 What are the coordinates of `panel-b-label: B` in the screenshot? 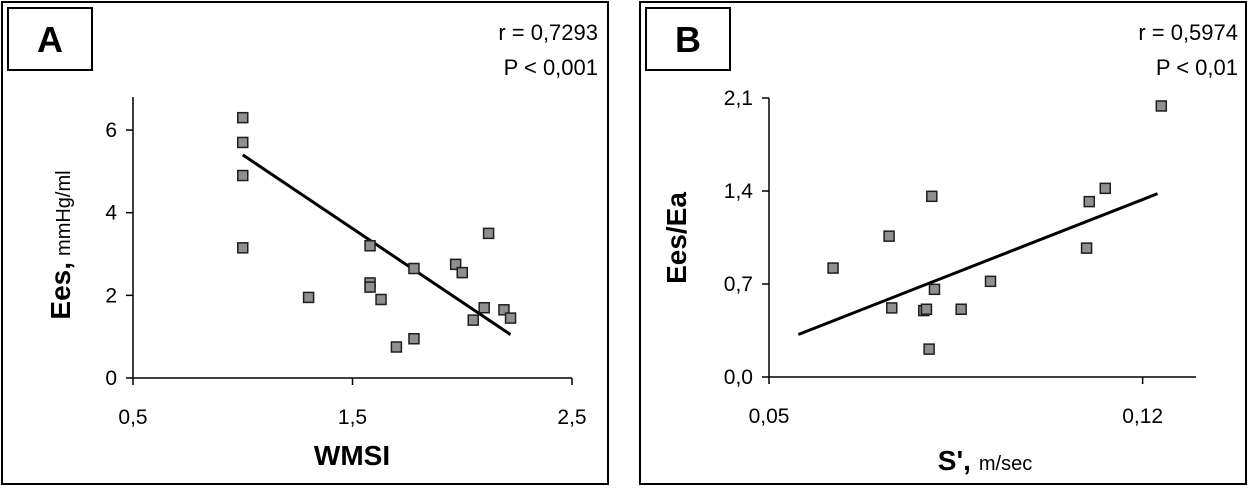 It's located at (688, 39).